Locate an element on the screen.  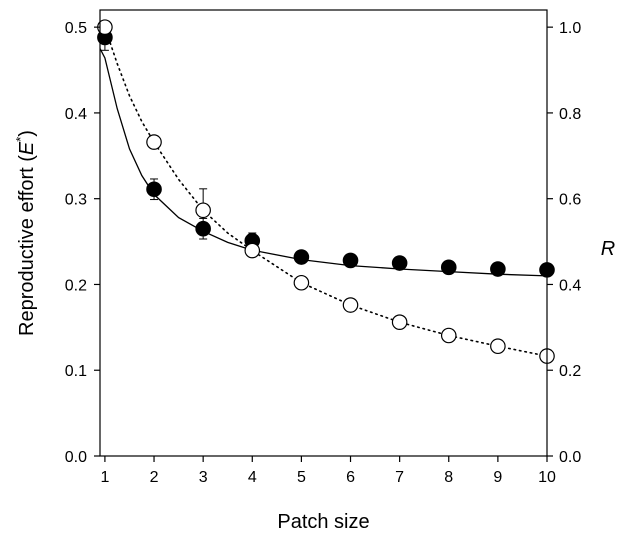
x-tick-label: 7 is located at coordinates (399, 477).